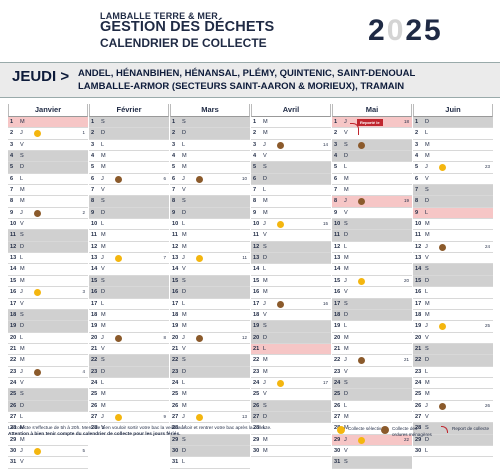  I want to click on legend-report: Report de collecte, so click(466, 429).